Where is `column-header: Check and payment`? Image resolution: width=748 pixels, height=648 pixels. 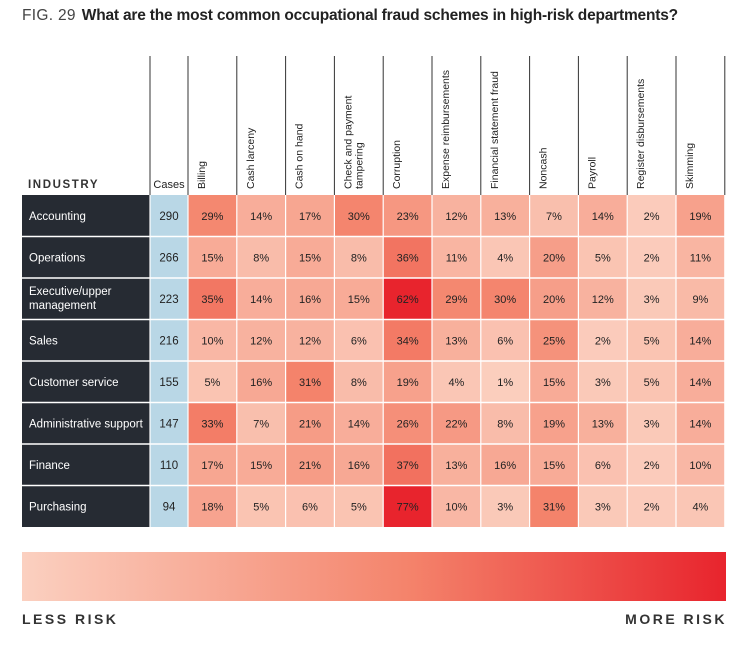
column-header: Check and payment is located at coordinates (348, 142).